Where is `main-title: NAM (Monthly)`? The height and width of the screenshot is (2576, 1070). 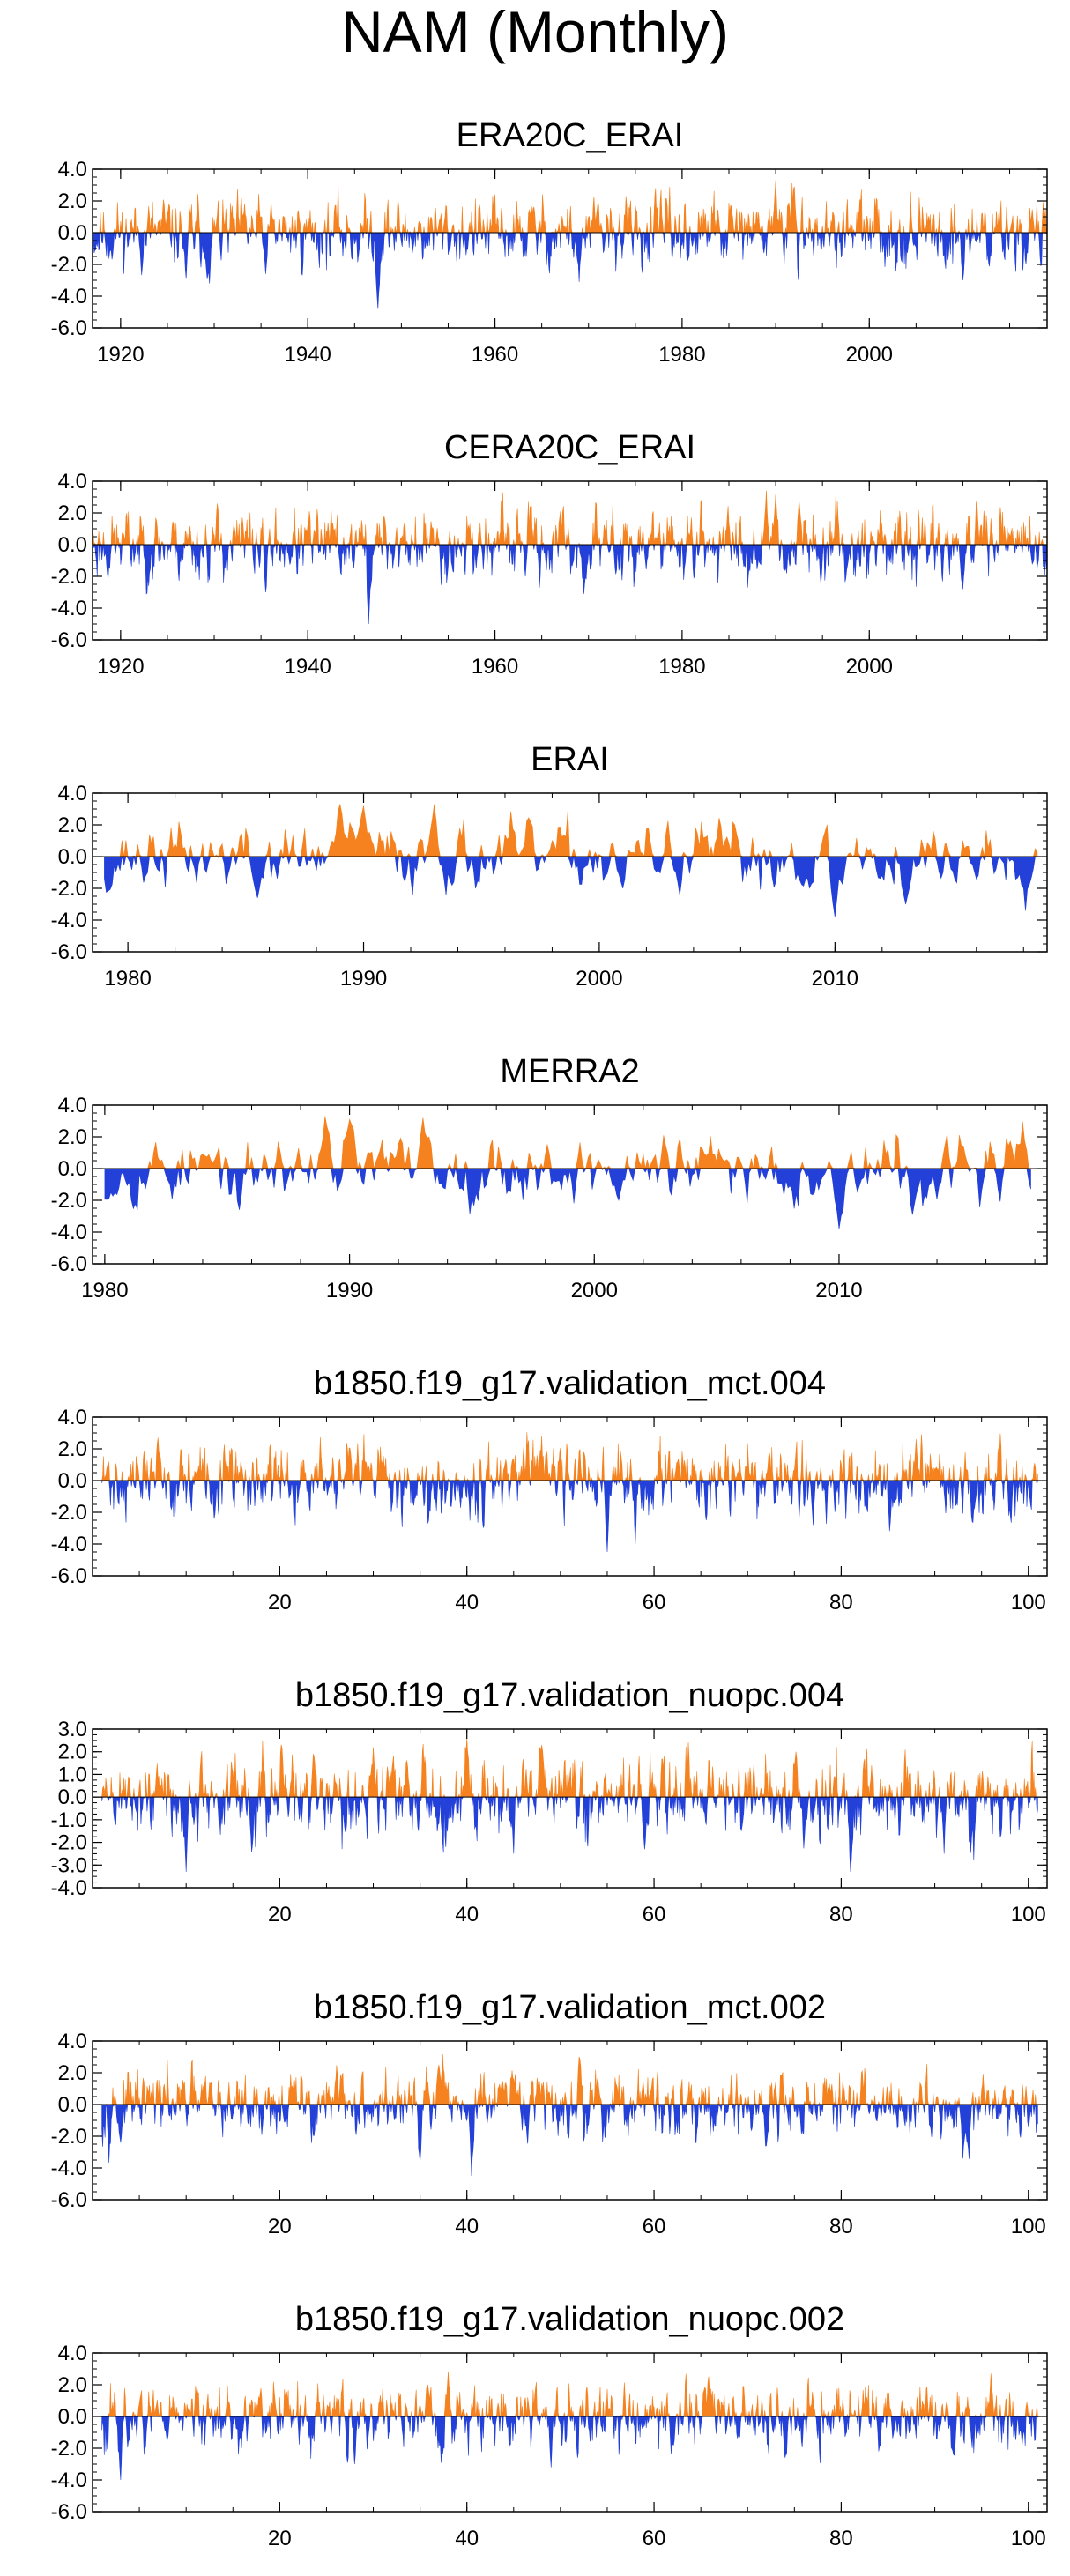
main-title: NAM (Monthly) is located at coordinates (535, 32).